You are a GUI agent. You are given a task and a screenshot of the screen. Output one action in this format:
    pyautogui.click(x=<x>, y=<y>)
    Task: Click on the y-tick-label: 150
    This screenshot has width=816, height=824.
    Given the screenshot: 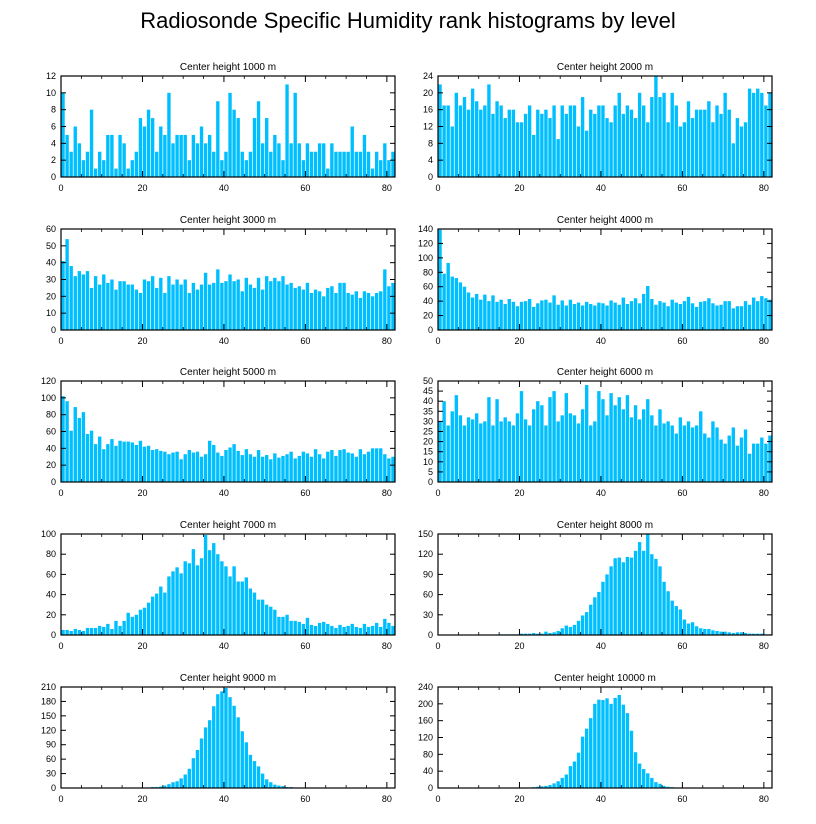 What is the action you would take?
    pyautogui.click(x=48, y=716)
    